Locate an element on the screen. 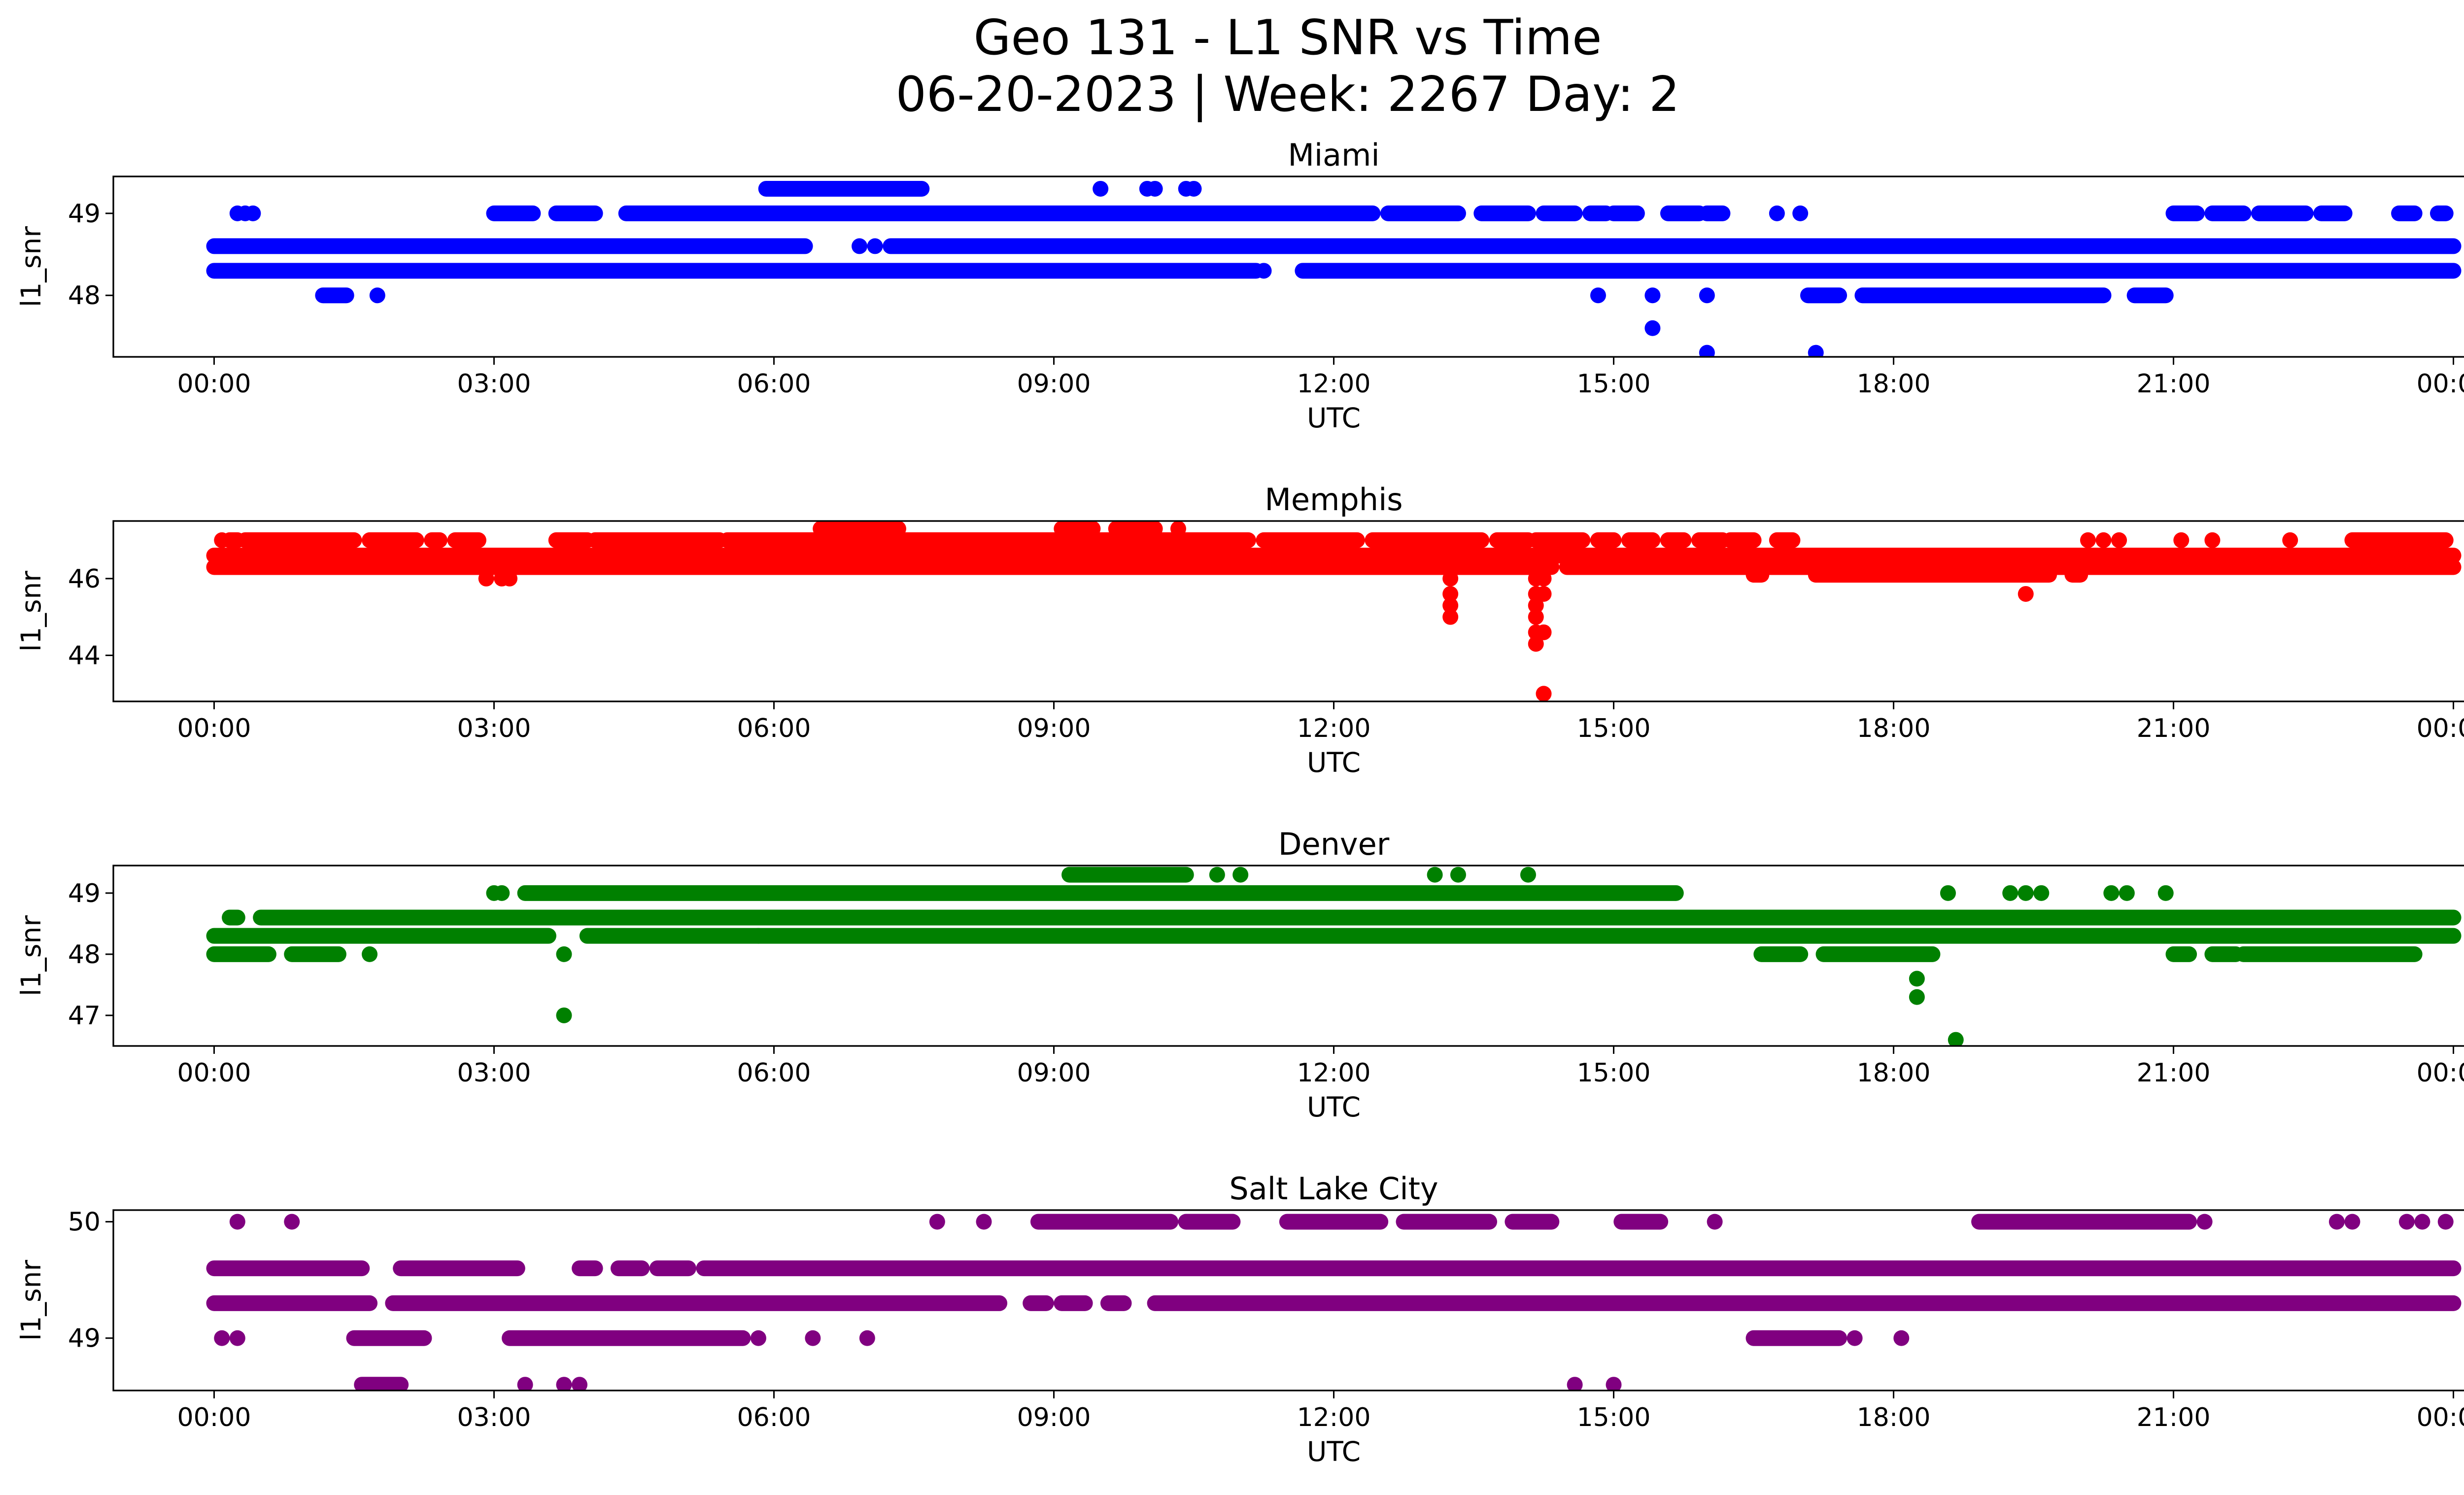 The width and height of the screenshot is (2464, 1495). x-tick-label-denver-0: 00:00 is located at coordinates (214, 1073).